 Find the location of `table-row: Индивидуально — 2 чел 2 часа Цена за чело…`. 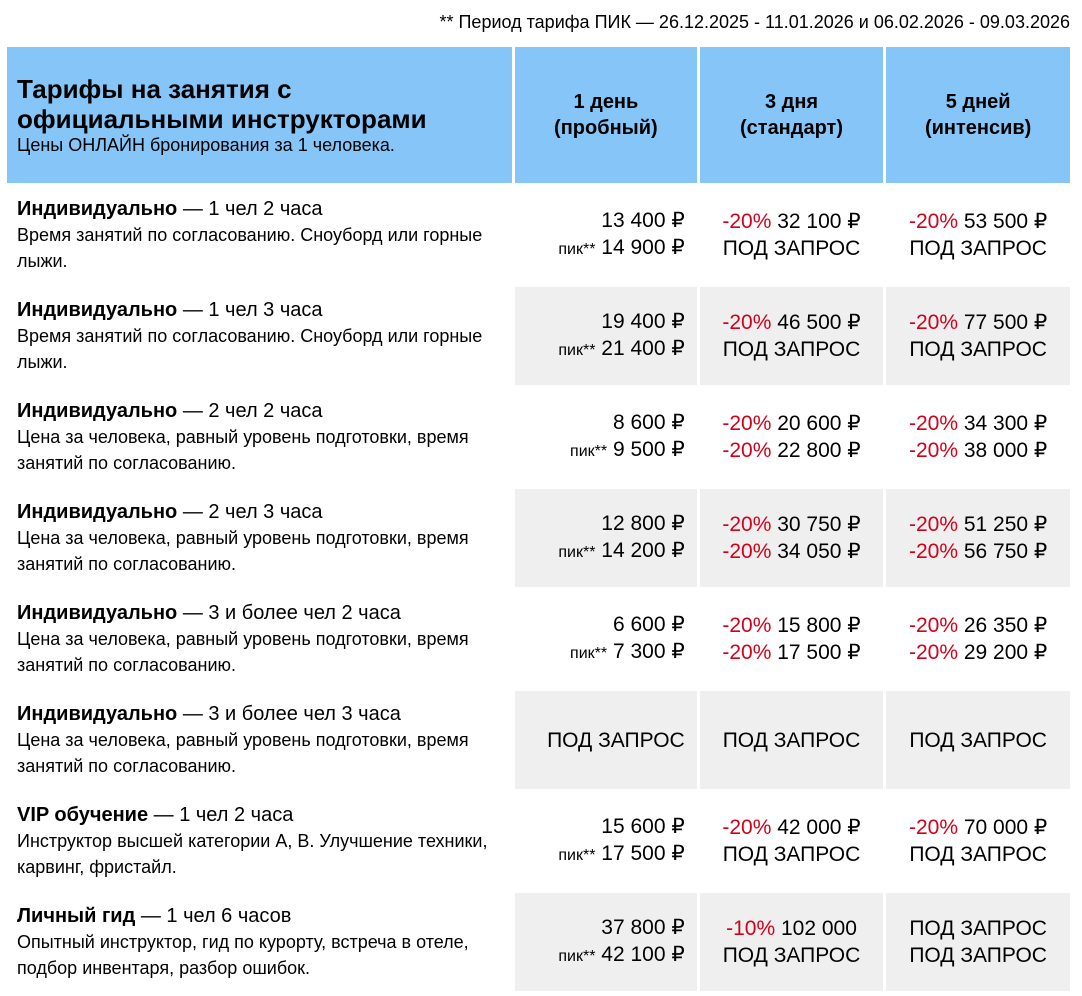

table-row: Индивидуально — 2 чел 2 часа Цена за чело… is located at coordinates (538, 437).